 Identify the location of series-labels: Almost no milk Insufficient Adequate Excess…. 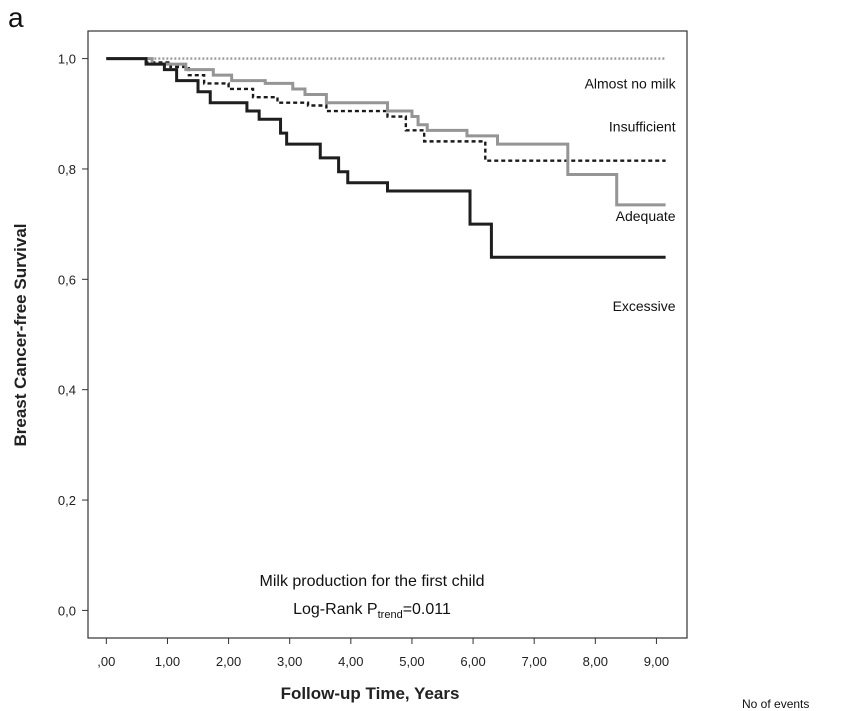
(631, 194).